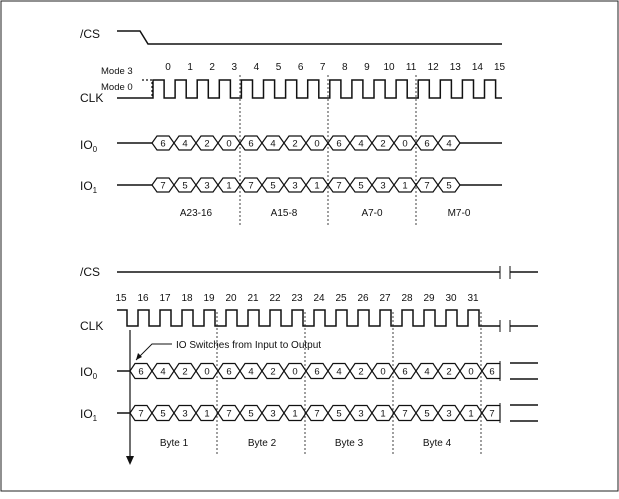  Describe the element at coordinates (363, 298) in the screenshot. I see `bottom-clock-number: 26` at that location.